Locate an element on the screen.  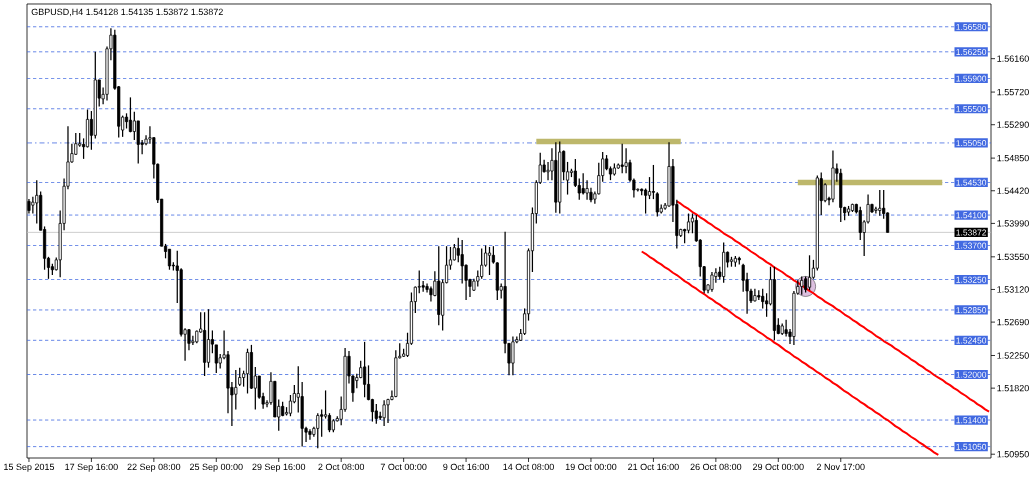
x-tick-label: 14 Oct 08:00 is located at coordinates (528, 467).